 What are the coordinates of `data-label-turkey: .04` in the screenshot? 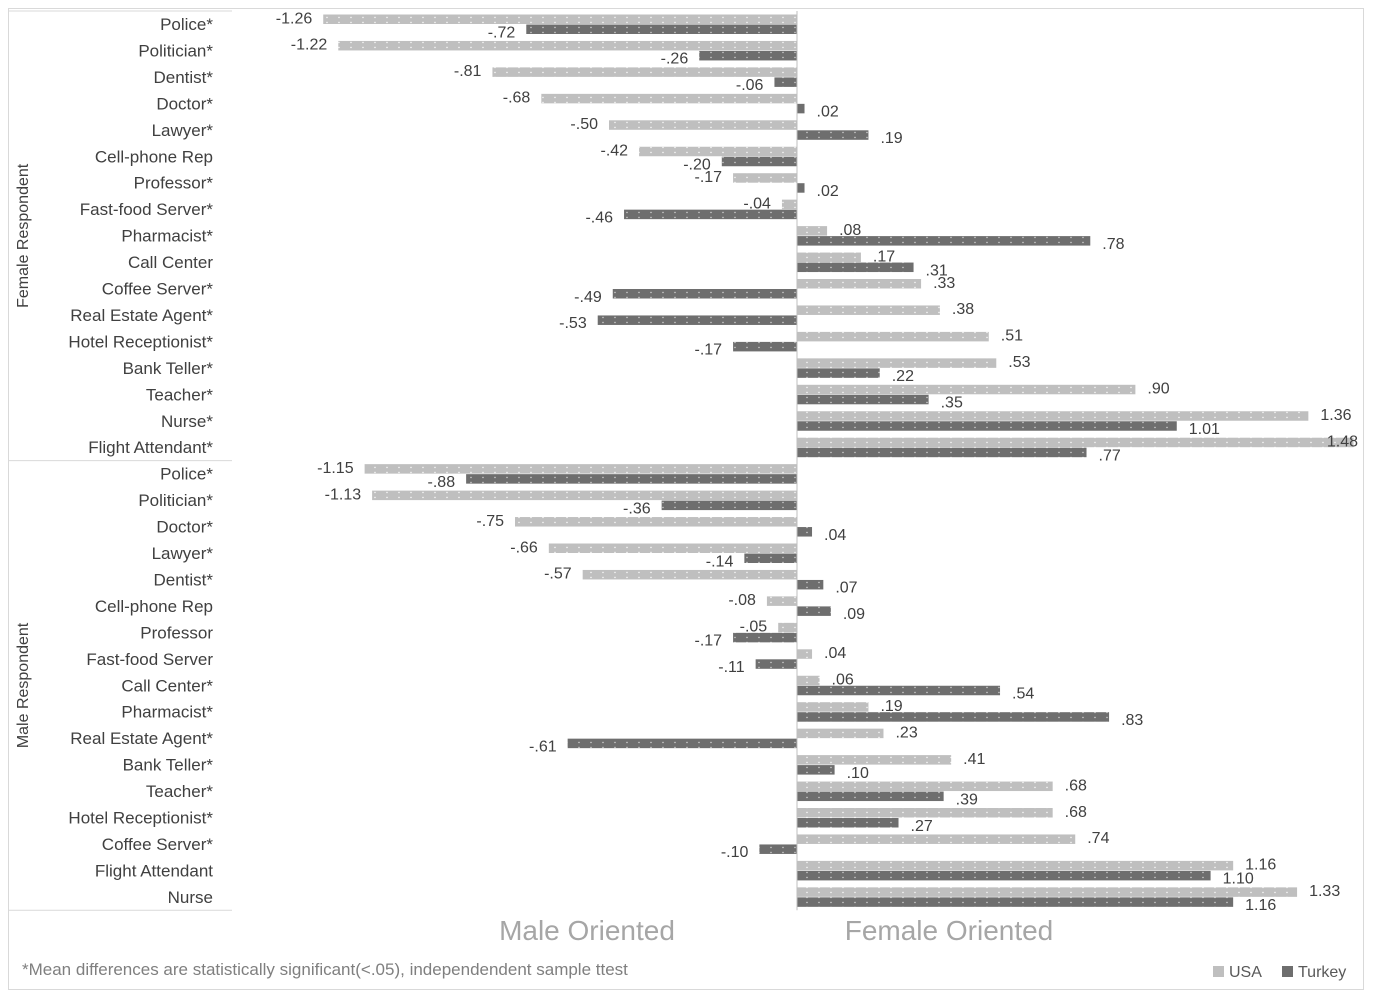 It's located at (835, 535).